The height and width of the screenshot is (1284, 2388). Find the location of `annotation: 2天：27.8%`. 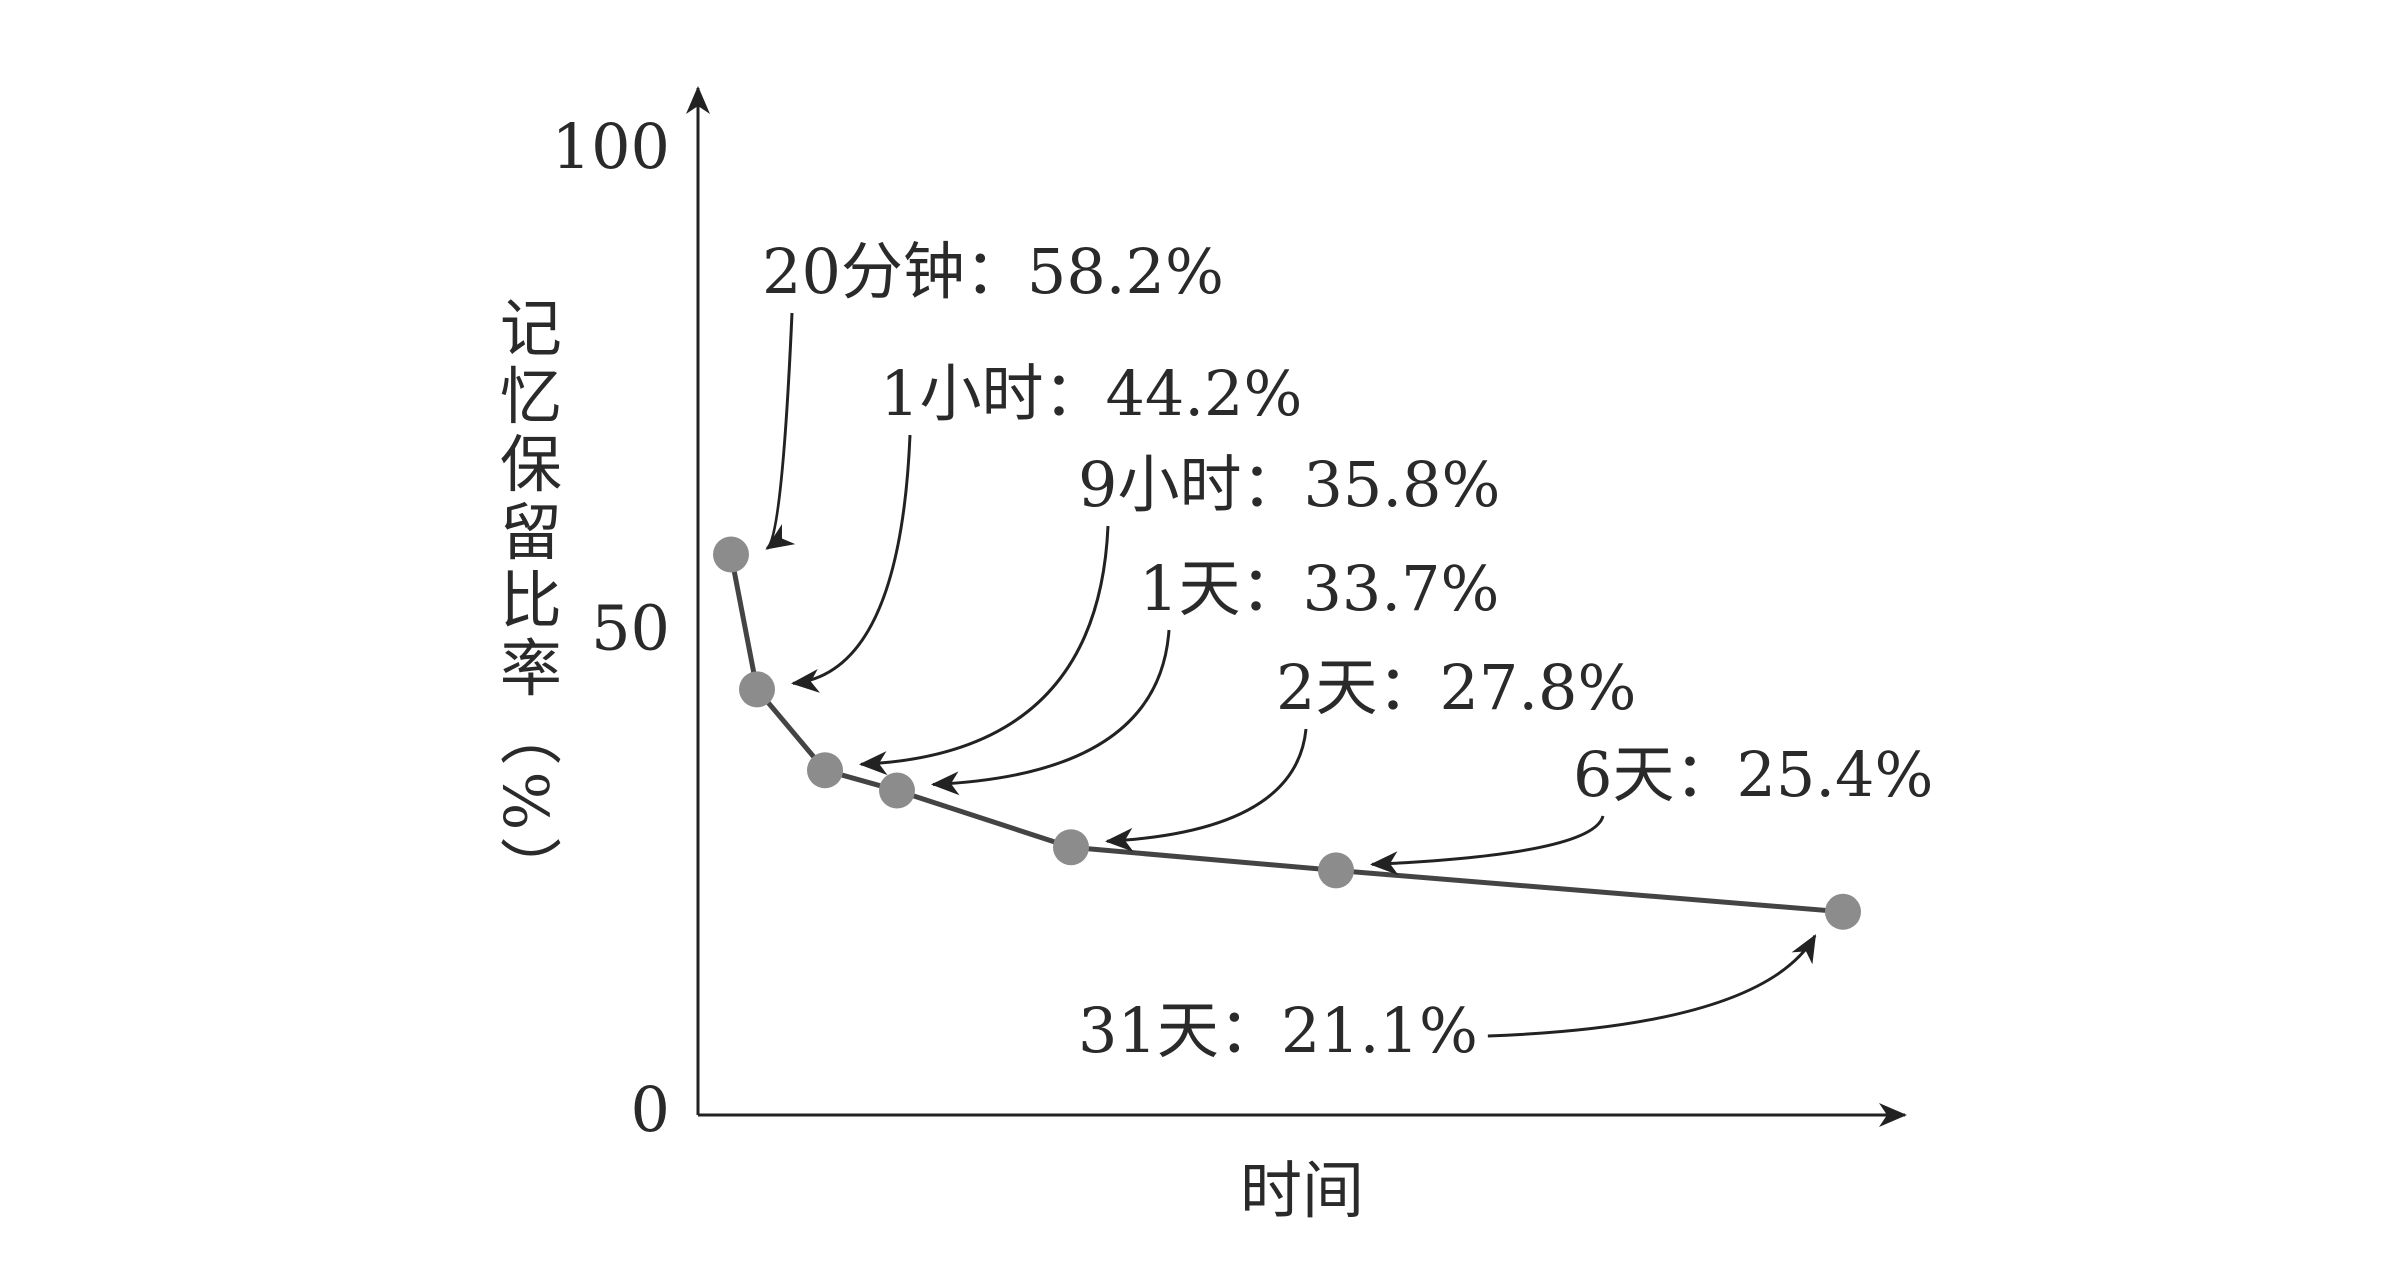

annotation: 2天：27.8% is located at coordinates (1456, 687).